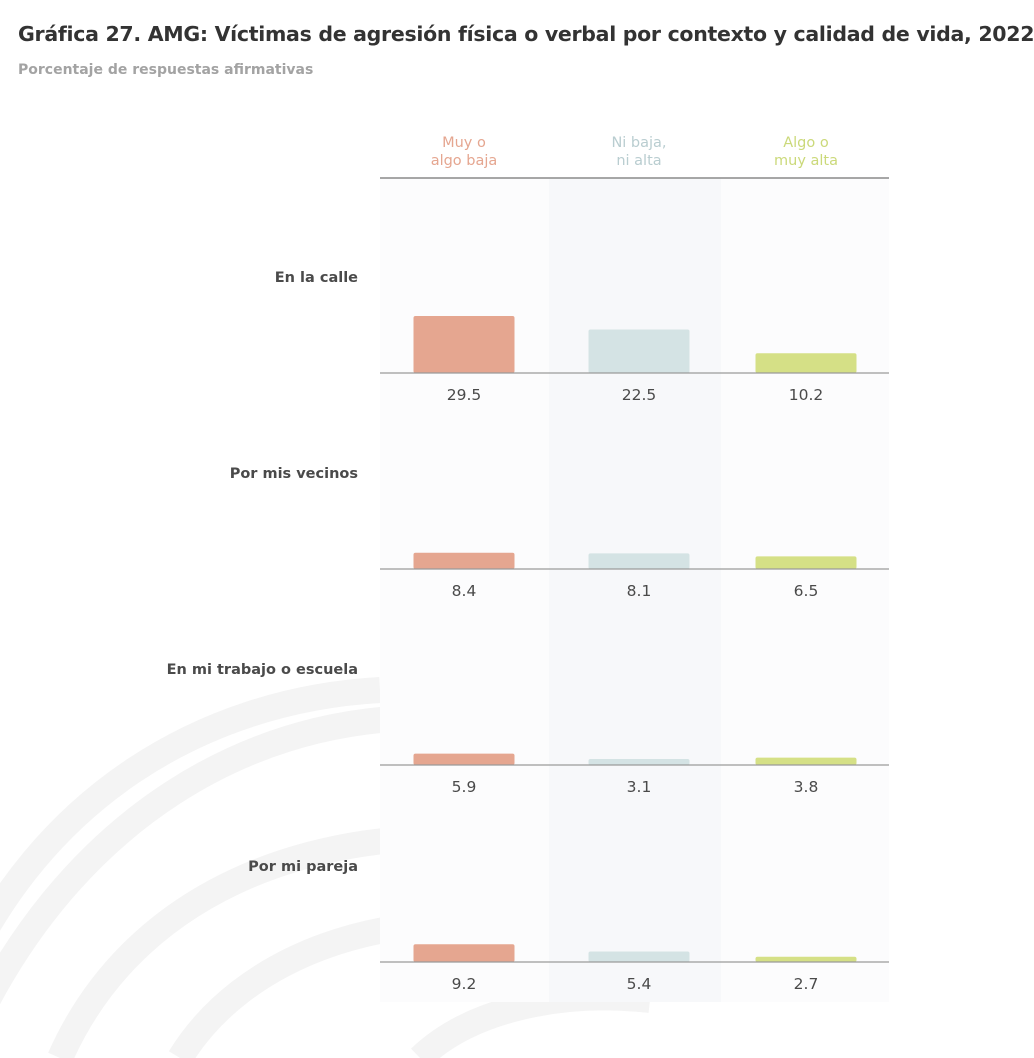  Describe the element at coordinates (464, 143) in the screenshot. I see `column-header-label: Muy o` at that location.